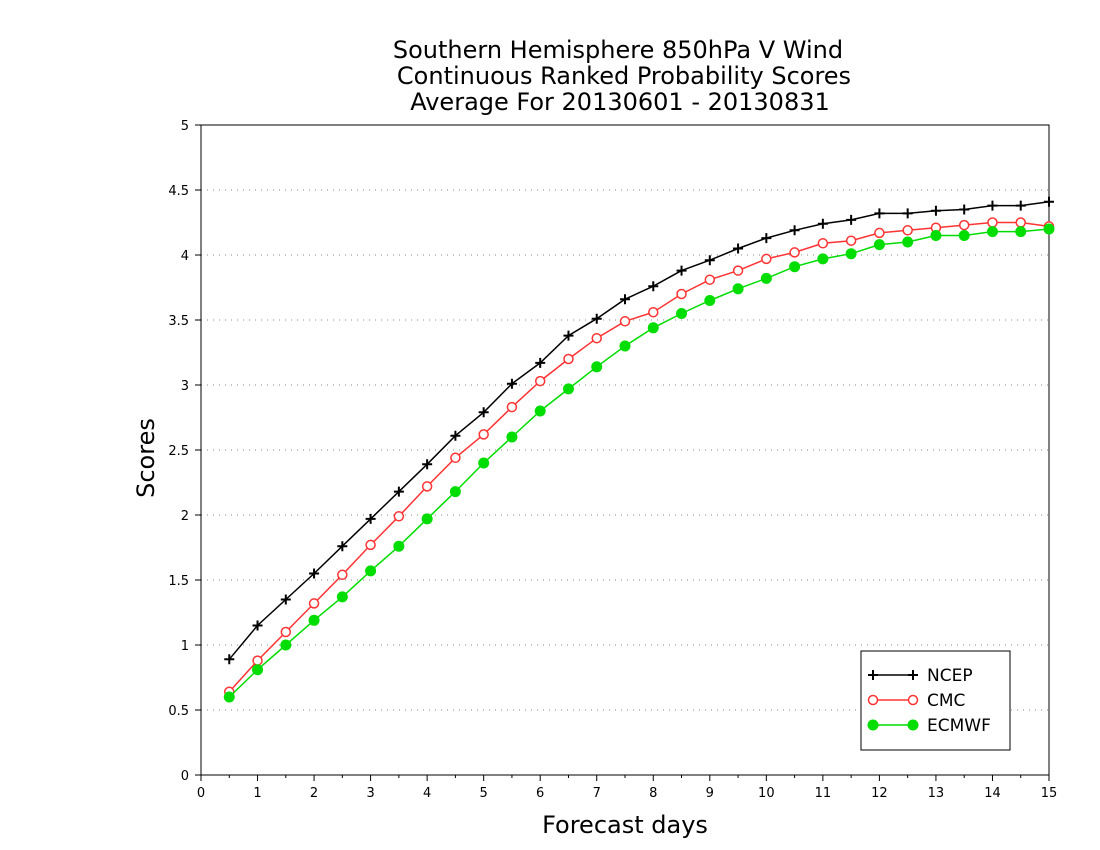 This screenshot has height=850, width=1100. What do you see at coordinates (653, 793) in the screenshot?
I see `x-tick-label: 8` at bounding box center [653, 793].